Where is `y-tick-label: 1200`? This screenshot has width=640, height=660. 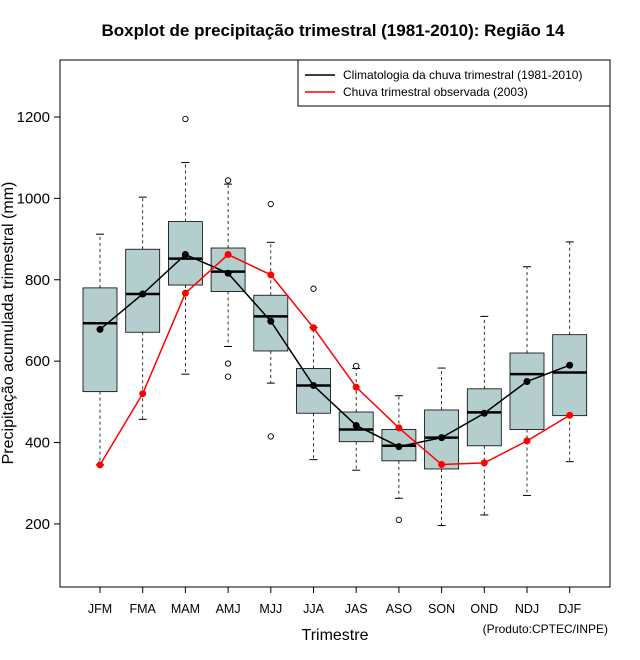
y-tick-label: 1200 is located at coordinates (33, 117).